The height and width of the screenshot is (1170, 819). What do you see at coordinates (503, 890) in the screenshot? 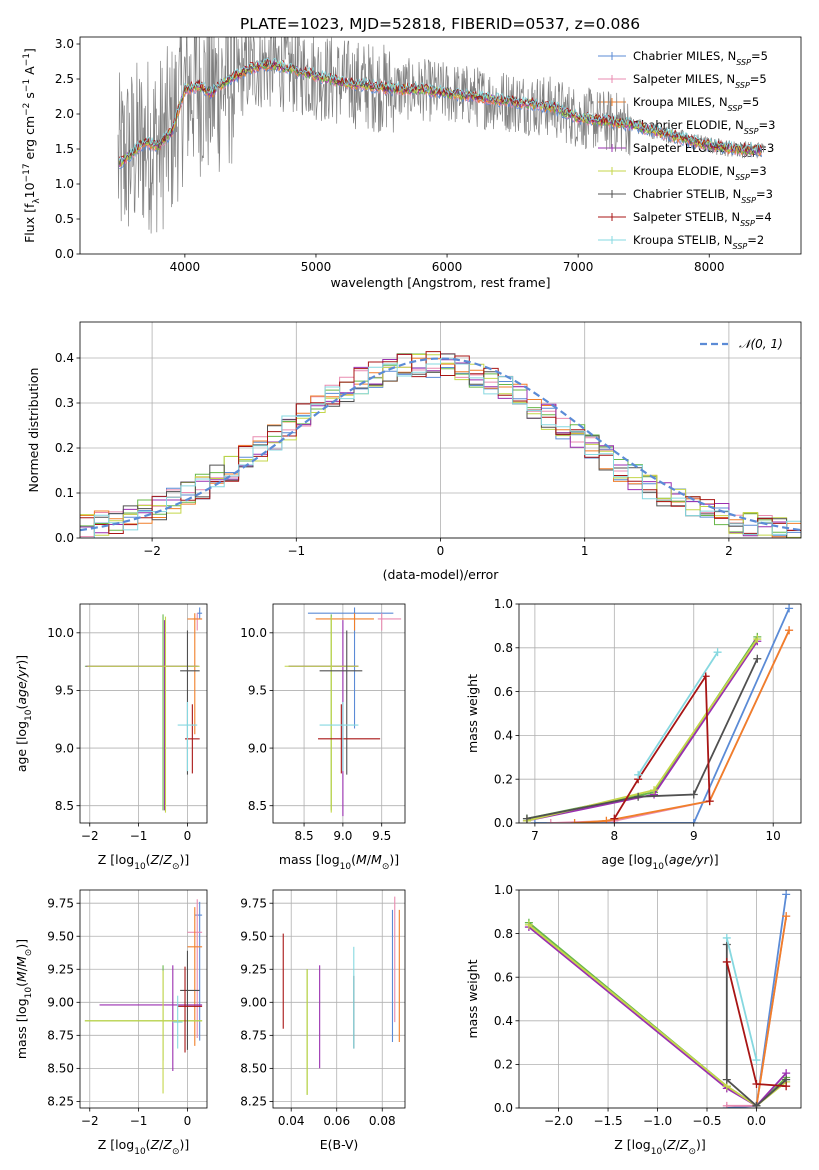
I see `y-tick-label: 1.0` at bounding box center [503, 890].